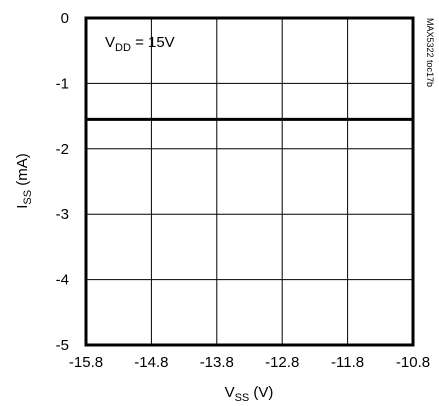 This screenshot has width=439, height=406. What do you see at coordinates (249, 394) in the screenshot?
I see `x-axis-label: VSS (V)` at bounding box center [249, 394].